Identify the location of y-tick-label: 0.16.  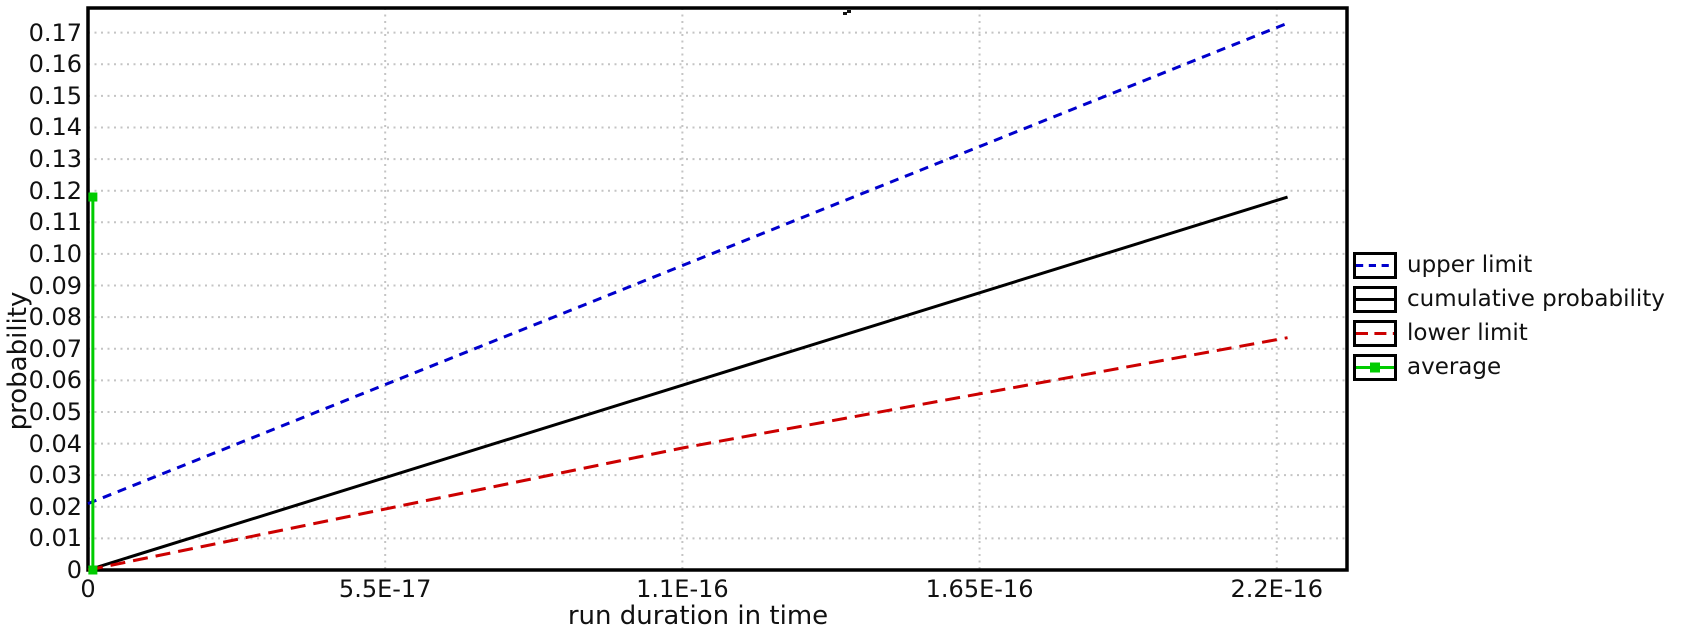
(55, 64).